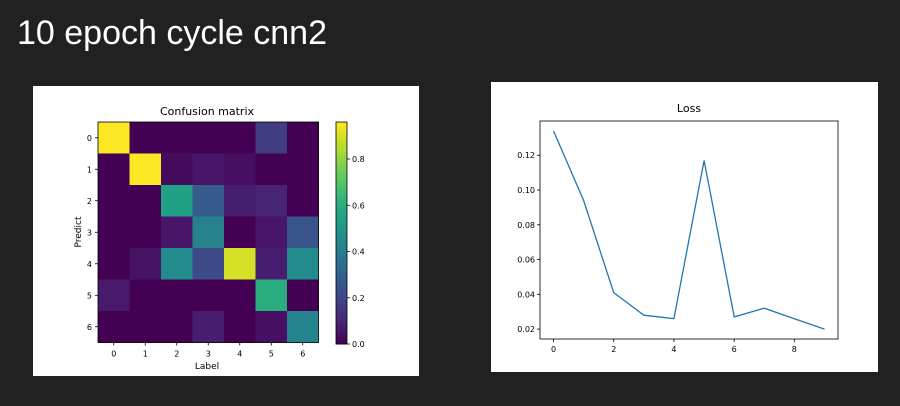  I want to click on confusion-matrix-xlabel: Label, so click(207, 367).